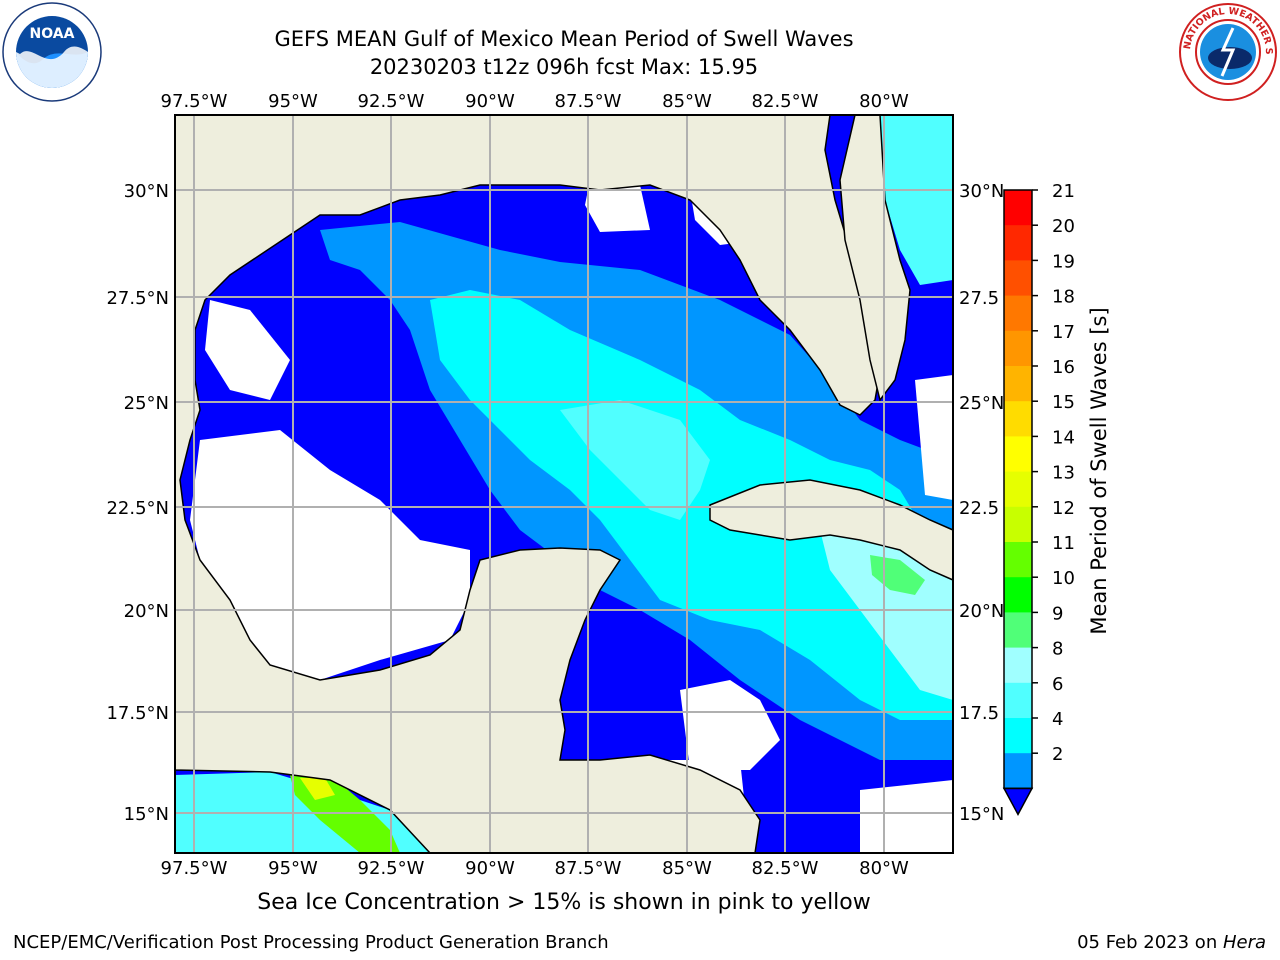 The height and width of the screenshot is (960, 1280). I want to click on lon-label-top: 87.5°W, so click(588, 101).